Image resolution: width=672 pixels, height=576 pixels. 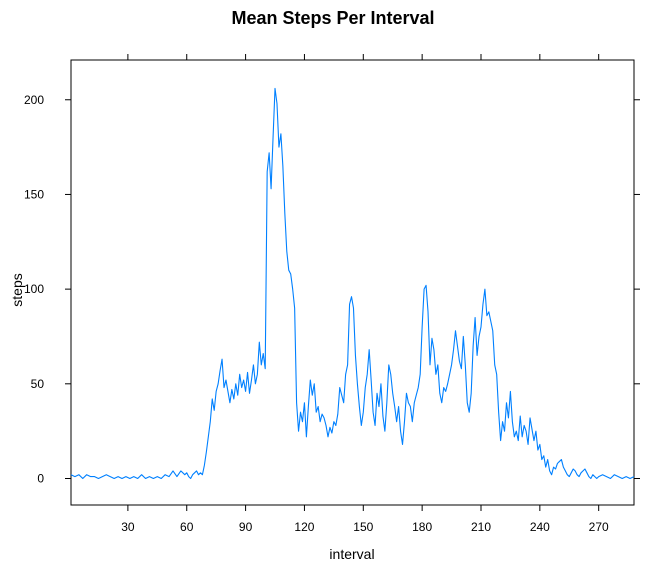 What do you see at coordinates (34, 289) in the screenshot?
I see `y-tick-label: 100` at bounding box center [34, 289].